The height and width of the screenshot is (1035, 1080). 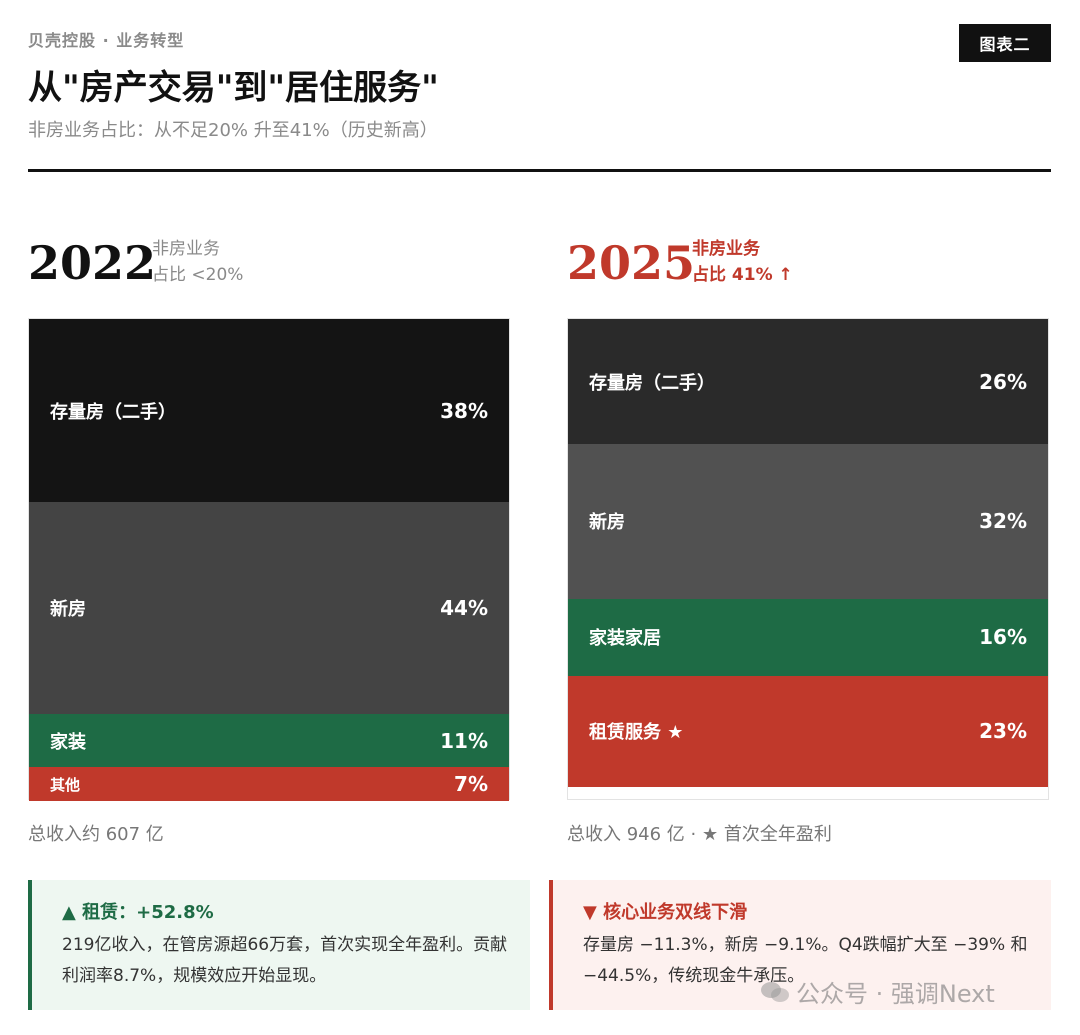 What do you see at coordinates (636, 733) in the screenshot?
I see `segment-label: 租赁服务 ★` at bounding box center [636, 733].